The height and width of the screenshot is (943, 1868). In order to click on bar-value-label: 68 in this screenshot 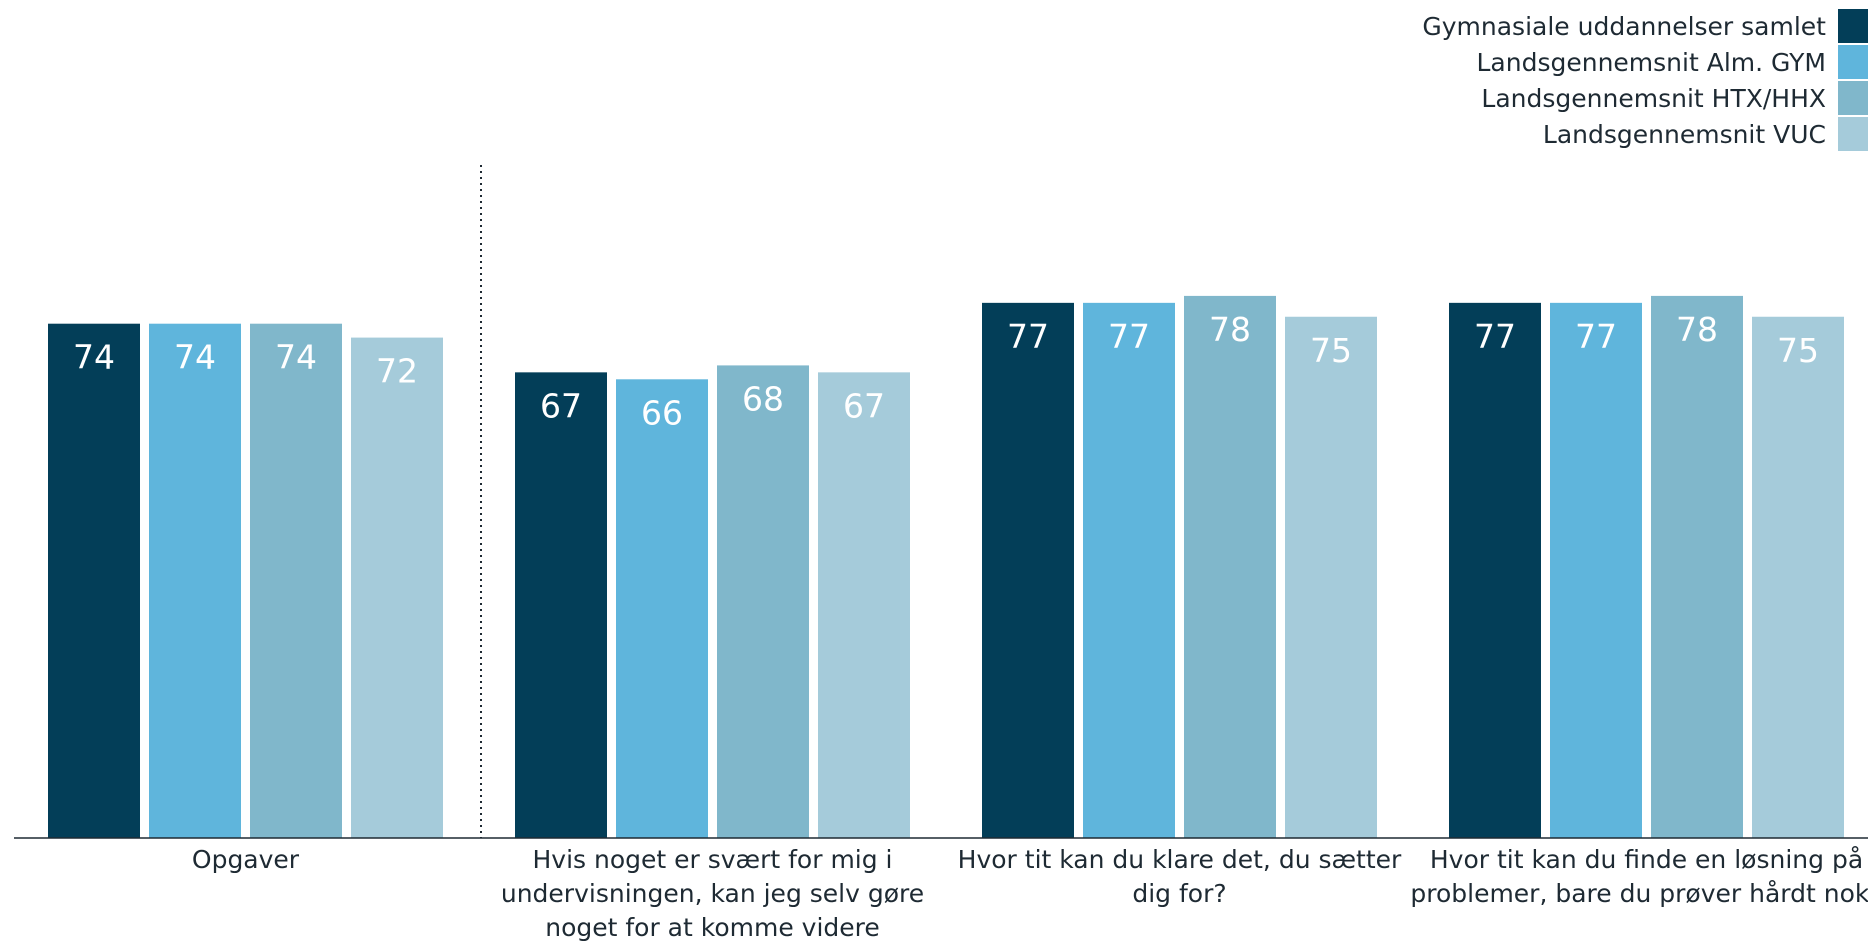, I will do `click(763, 398)`.